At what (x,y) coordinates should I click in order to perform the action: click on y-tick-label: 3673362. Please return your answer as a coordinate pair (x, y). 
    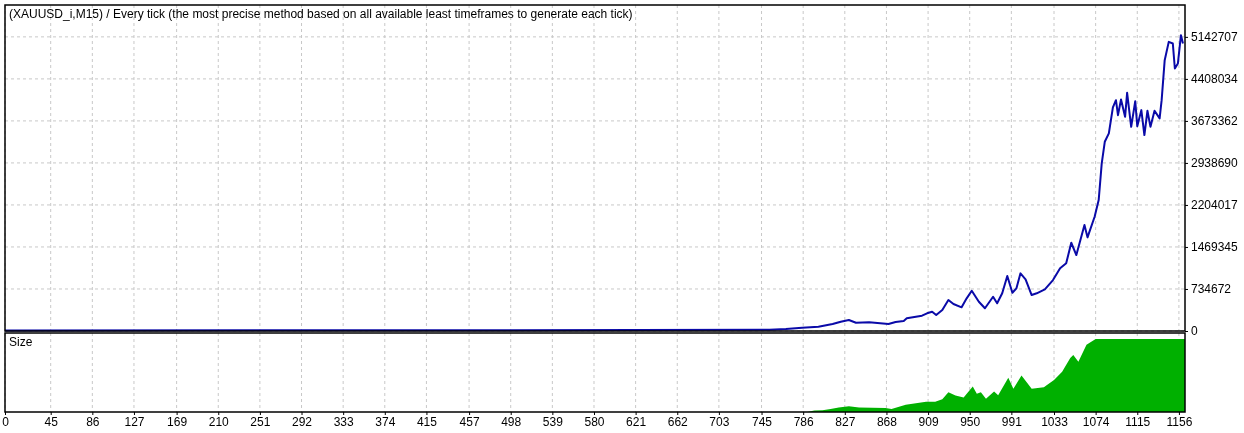
    Looking at the image, I should click on (1215, 121).